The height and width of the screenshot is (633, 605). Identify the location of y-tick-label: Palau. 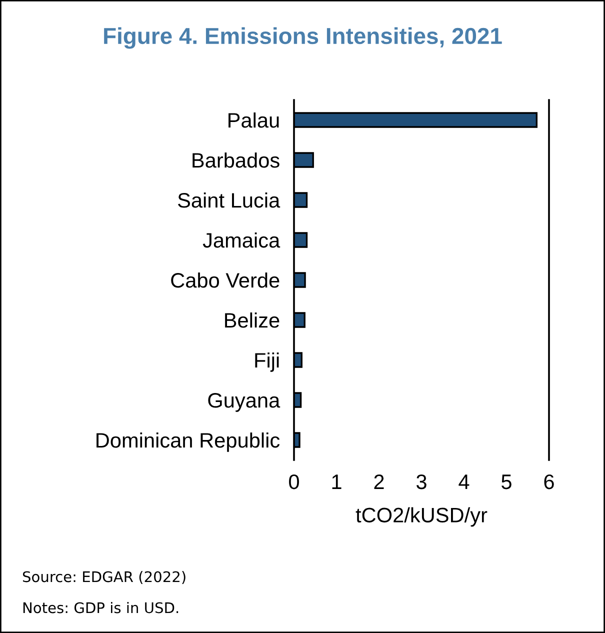
(253, 120).